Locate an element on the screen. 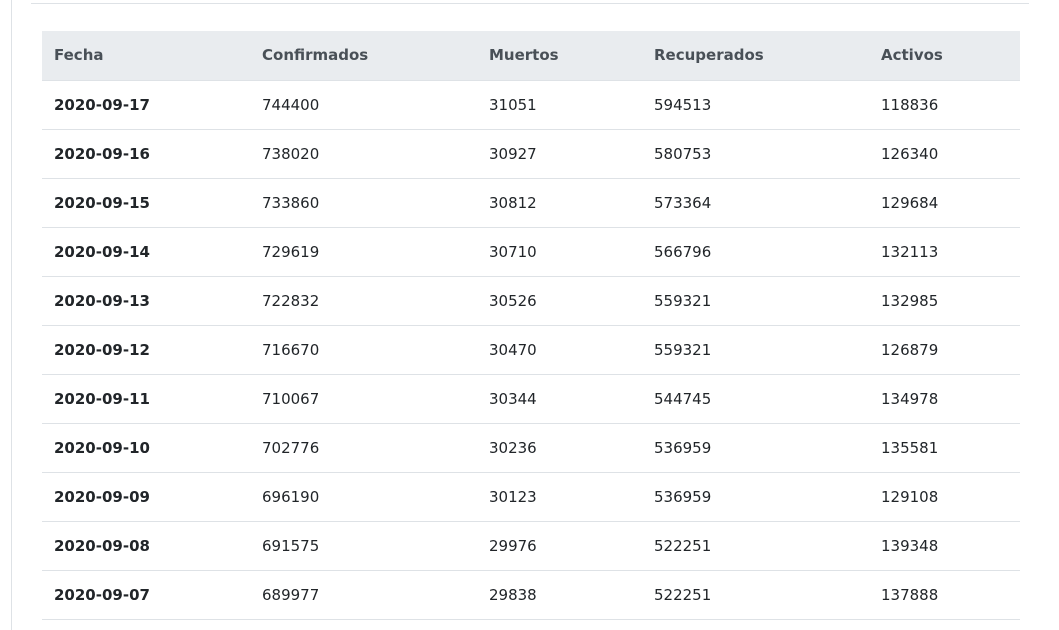  cell-confirmados: 696190 is located at coordinates (363, 497).